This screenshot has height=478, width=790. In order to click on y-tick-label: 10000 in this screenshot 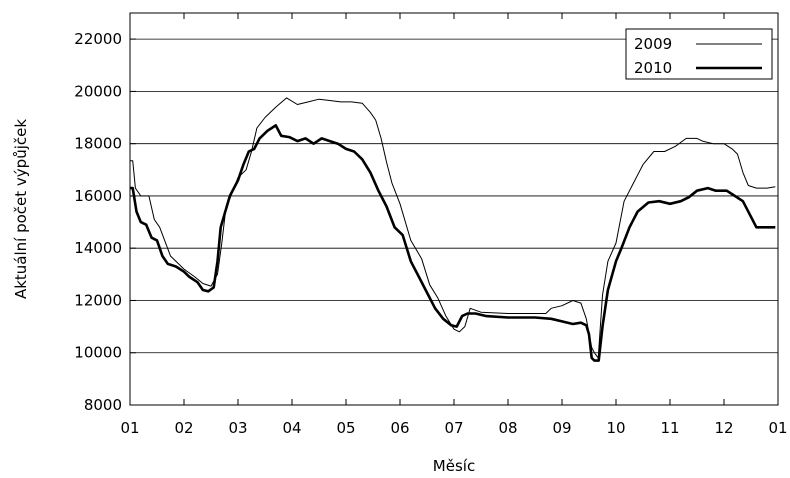, I will do `click(98, 353)`.